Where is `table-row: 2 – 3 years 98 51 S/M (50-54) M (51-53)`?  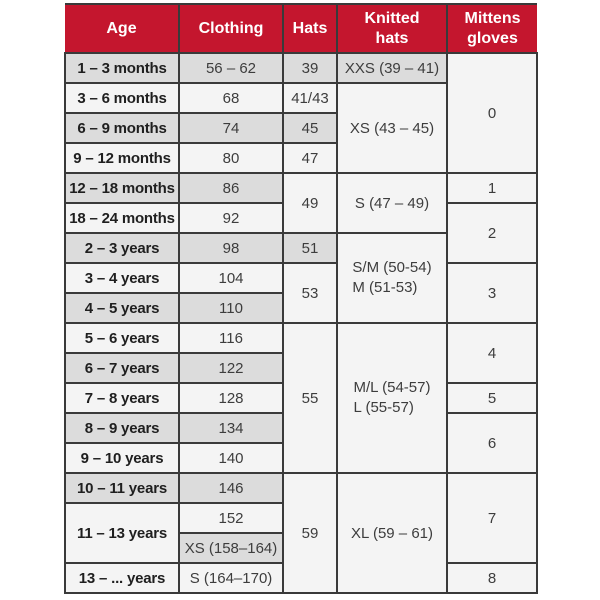 table-row: 2 – 3 years 98 51 S/M (50-54) M (51-53) is located at coordinates (300, 278).